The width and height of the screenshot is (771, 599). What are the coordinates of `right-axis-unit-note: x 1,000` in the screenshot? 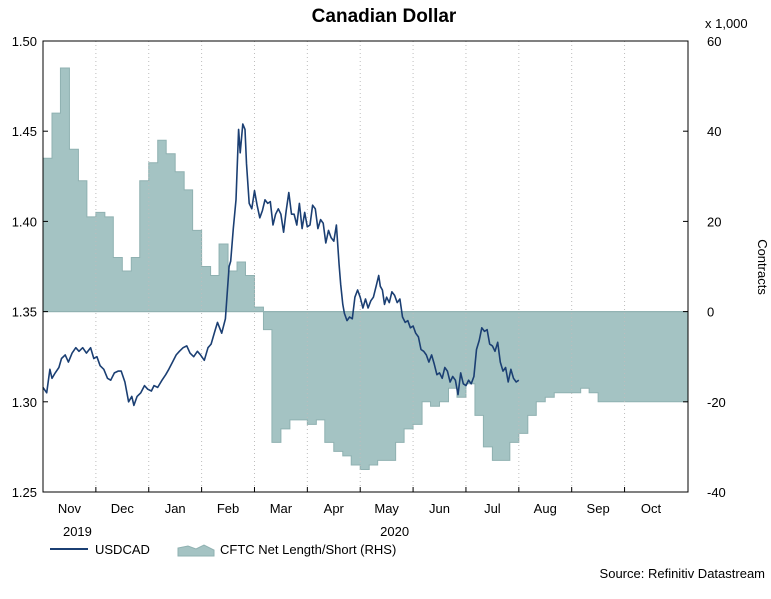 It's located at (726, 23).